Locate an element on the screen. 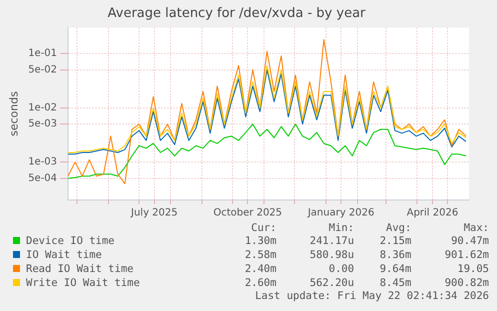  y-tick-label: 1e-01 is located at coordinates (43, 54).